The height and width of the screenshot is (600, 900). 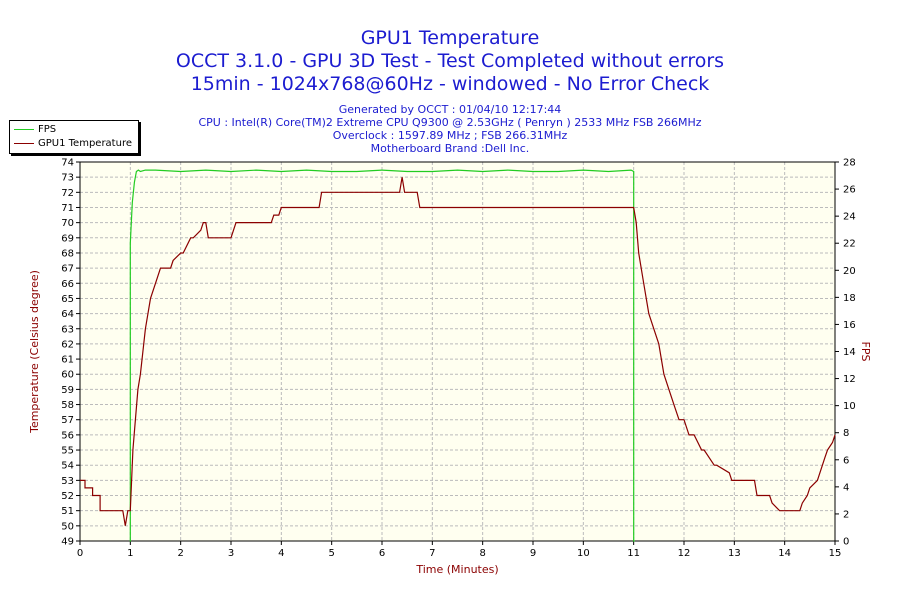 What do you see at coordinates (34, 352) in the screenshot?
I see `y-axis-label: Temperature (Celsius degree)` at bounding box center [34, 352].